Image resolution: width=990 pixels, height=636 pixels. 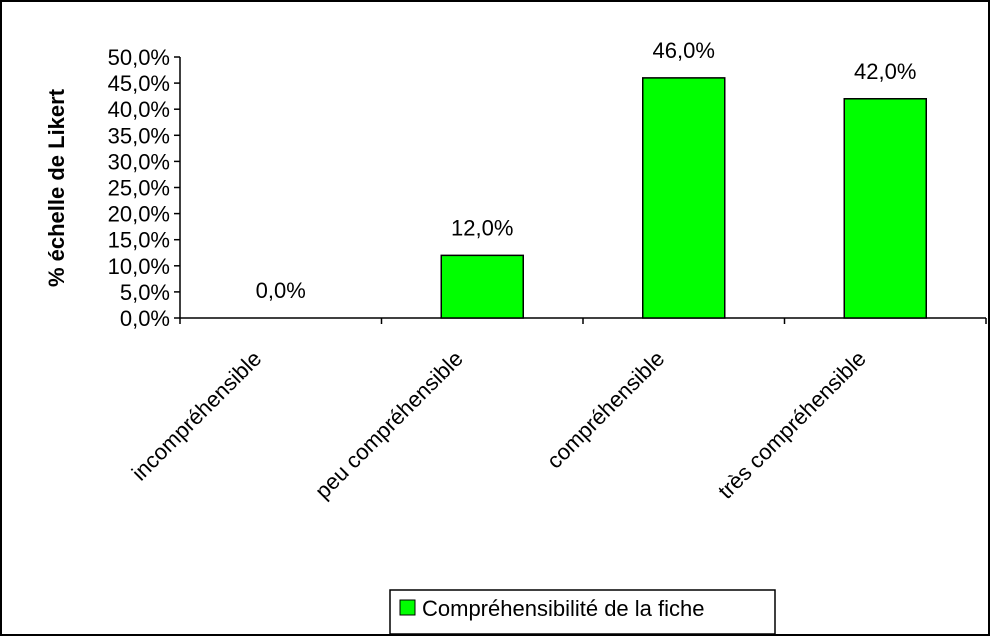 What do you see at coordinates (885, 71) in the screenshot?
I see `data-label: 42,0%` at bounding box center [885, 71].